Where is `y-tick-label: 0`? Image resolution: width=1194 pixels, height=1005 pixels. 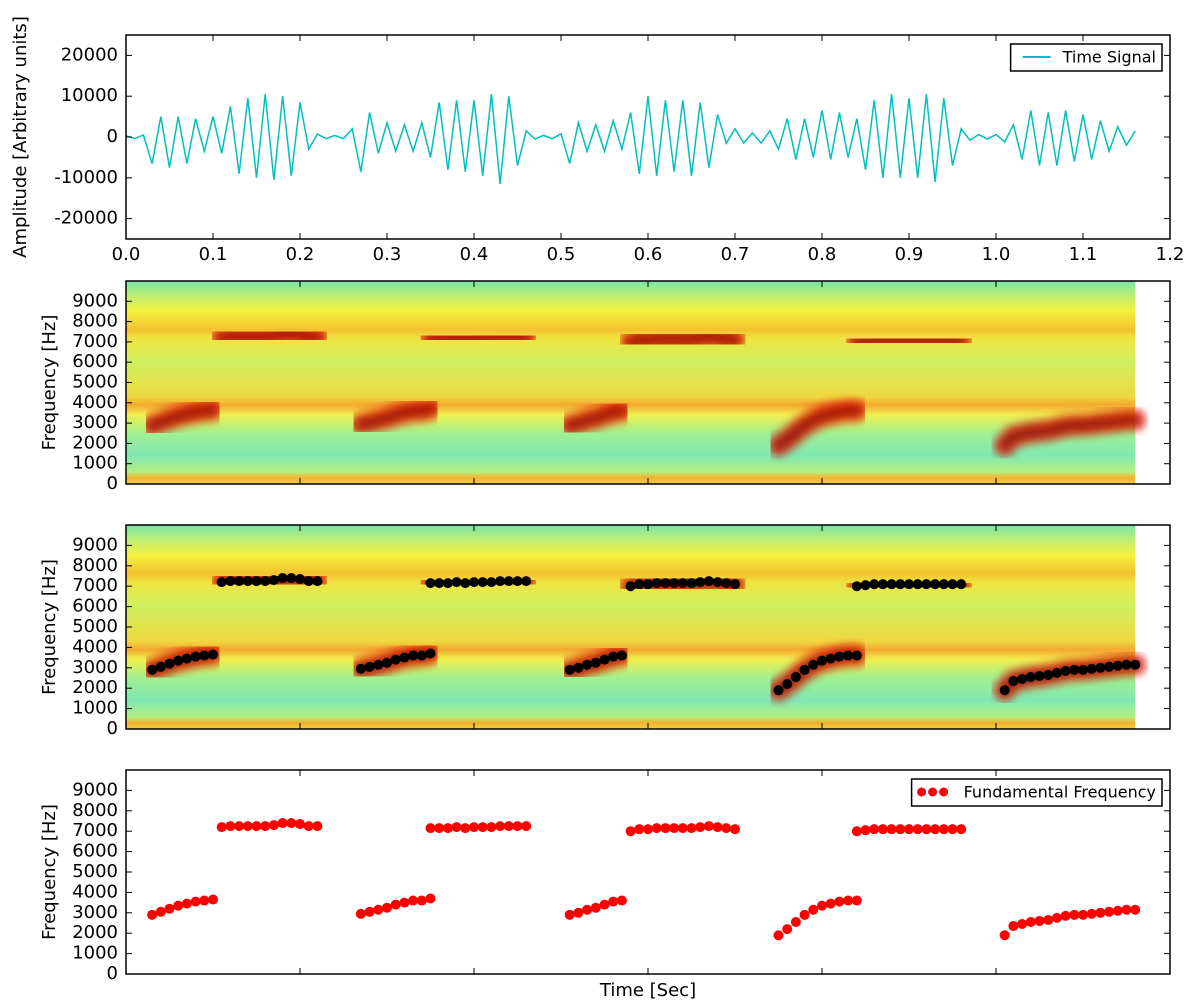
y-tick-label: 0 is located at coordinates (112, 973).